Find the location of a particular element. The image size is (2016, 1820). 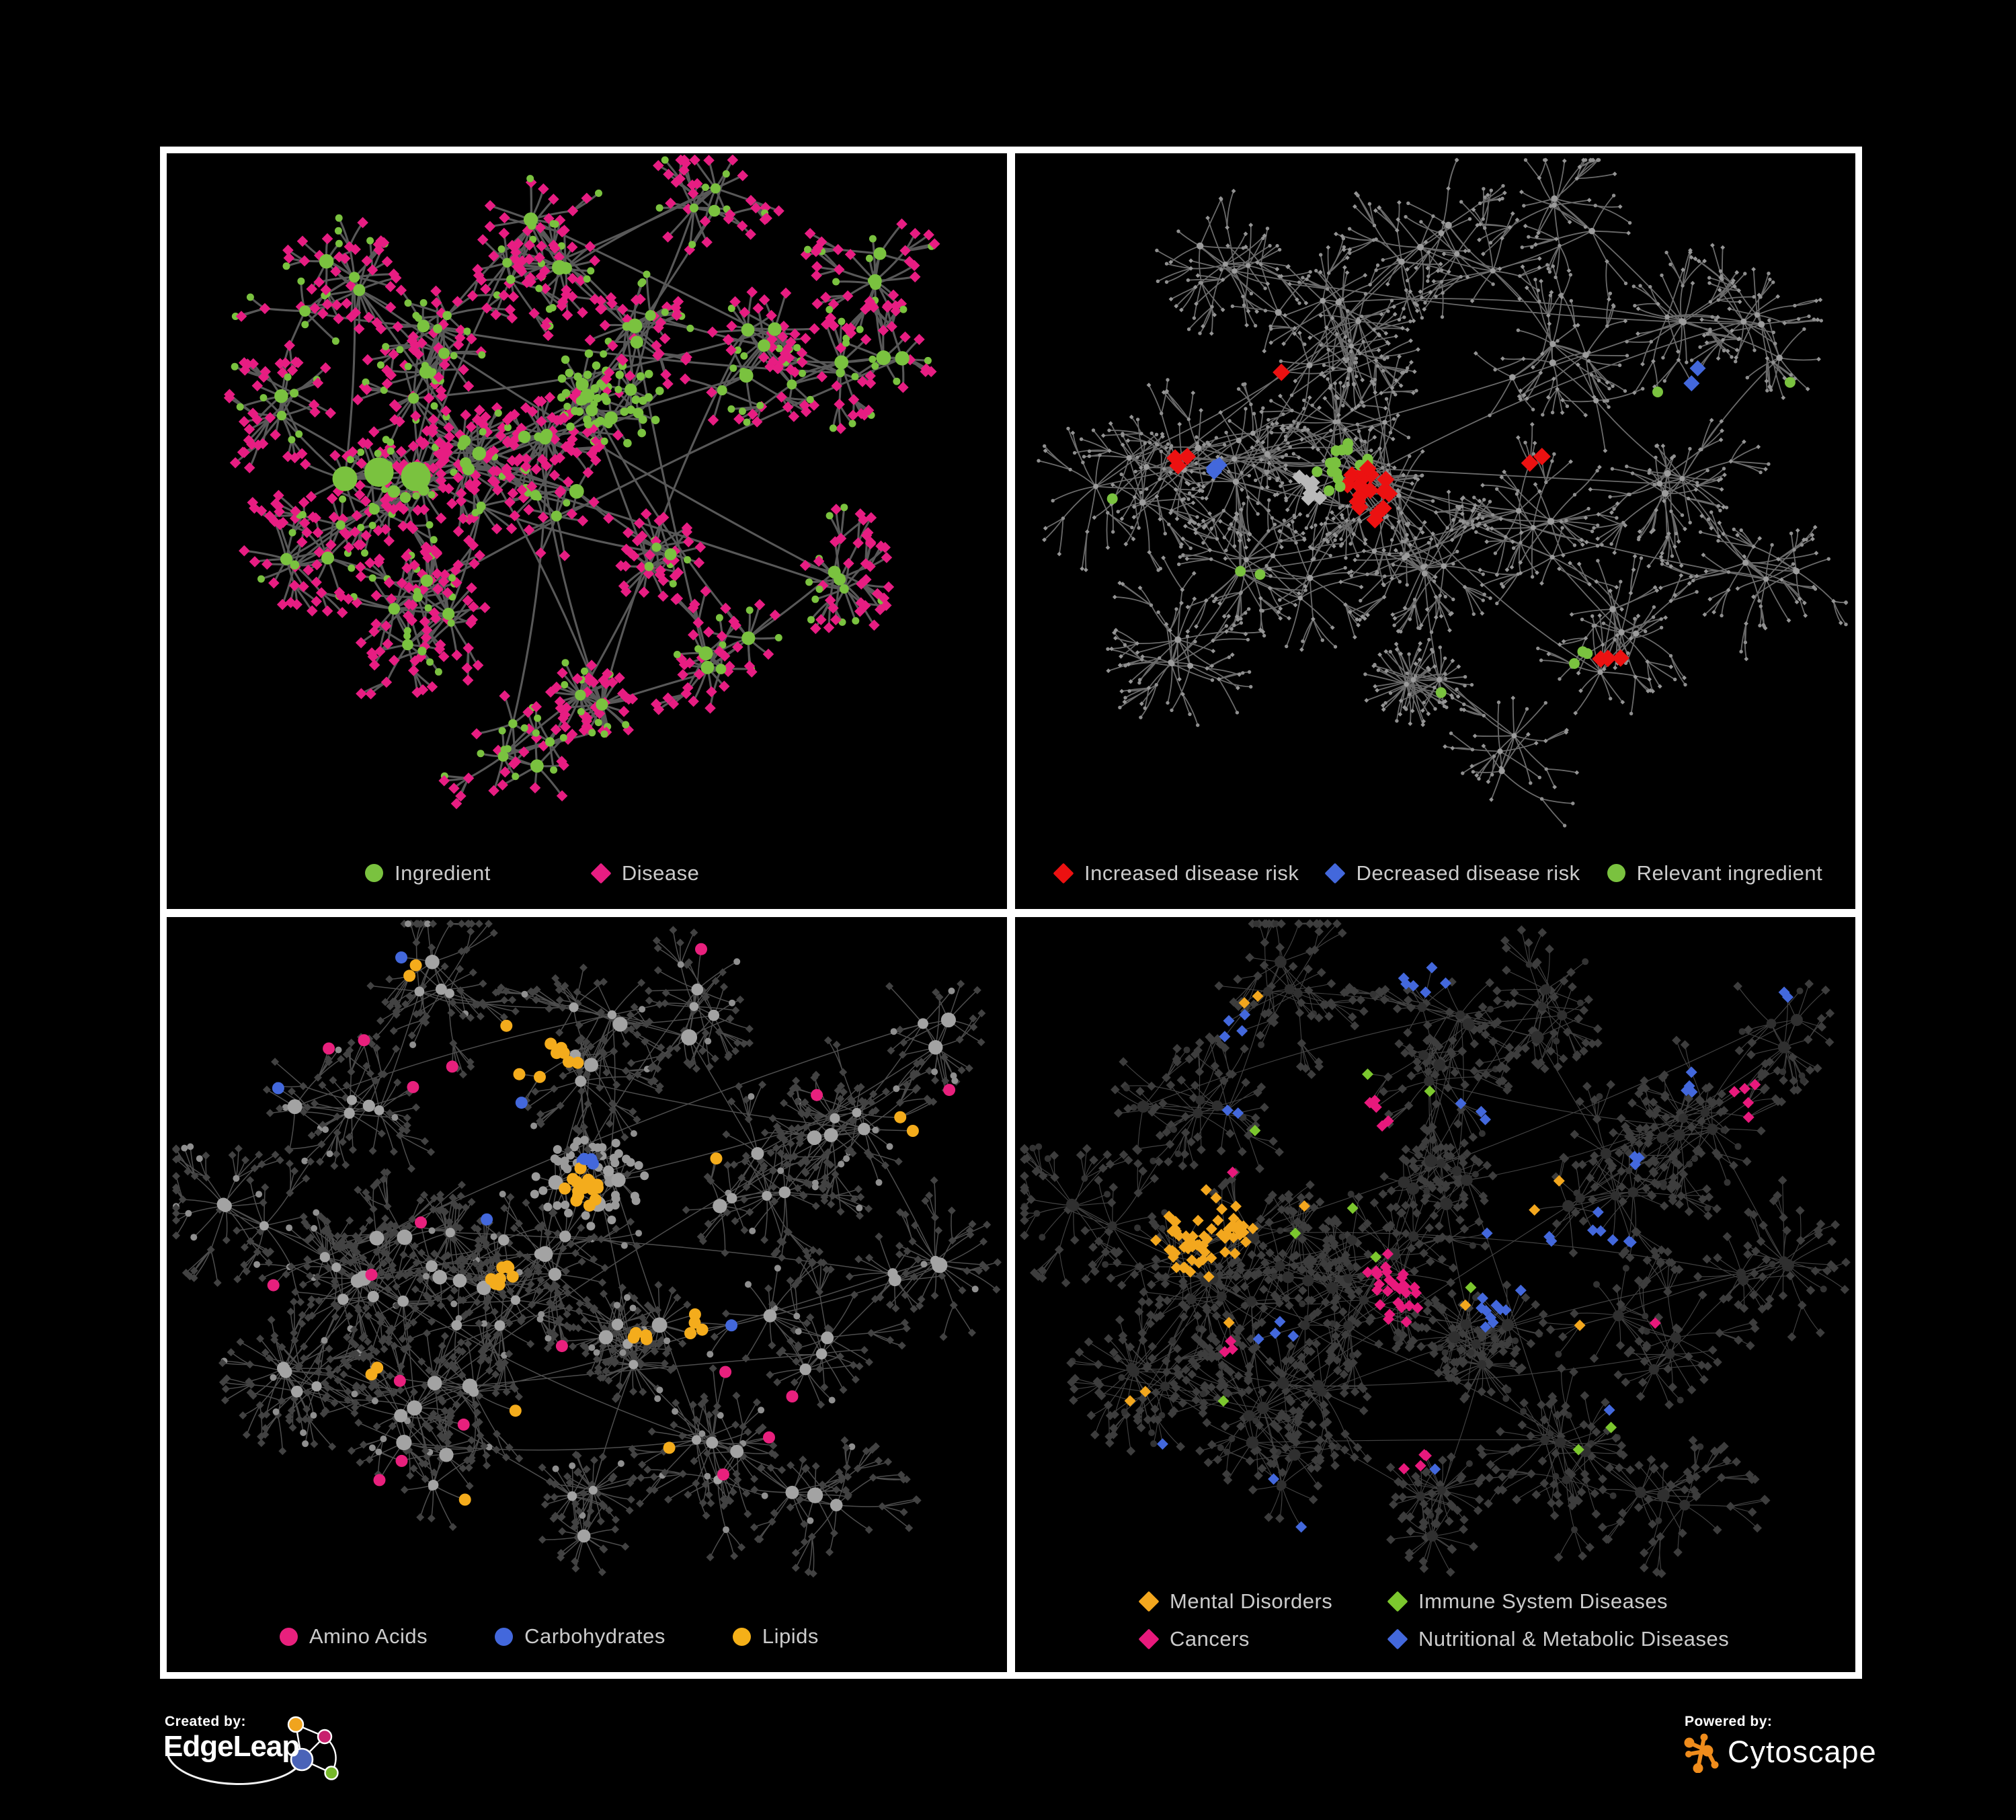

edgeleap-logo-node-blue is located at coordinates (302, 1759).